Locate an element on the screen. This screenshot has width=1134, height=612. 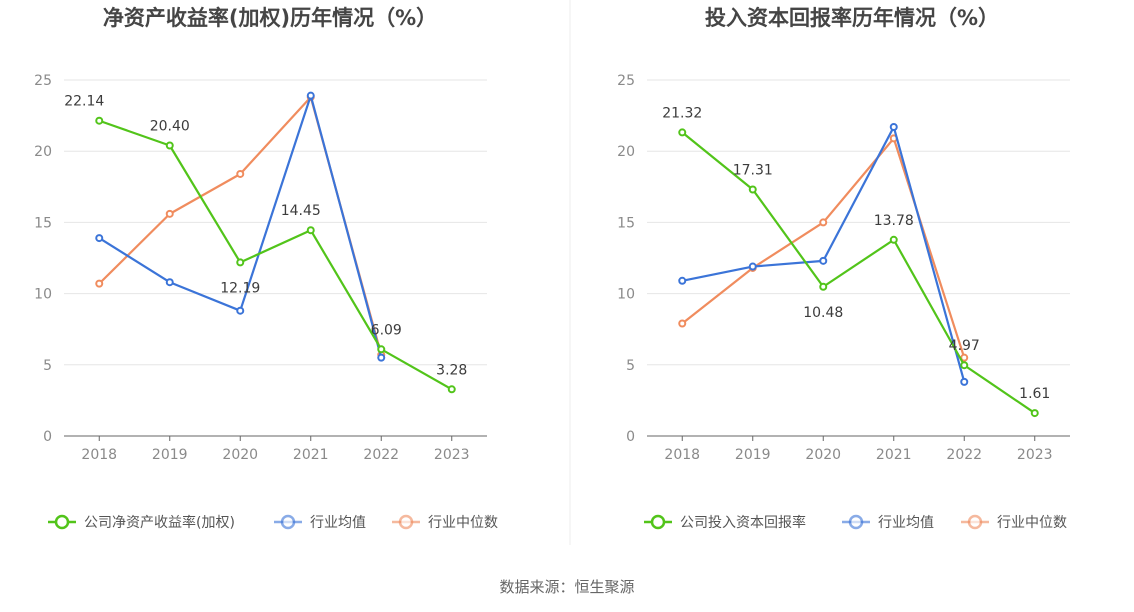
data-label: 4.97 is located at coordinates (964, 346).